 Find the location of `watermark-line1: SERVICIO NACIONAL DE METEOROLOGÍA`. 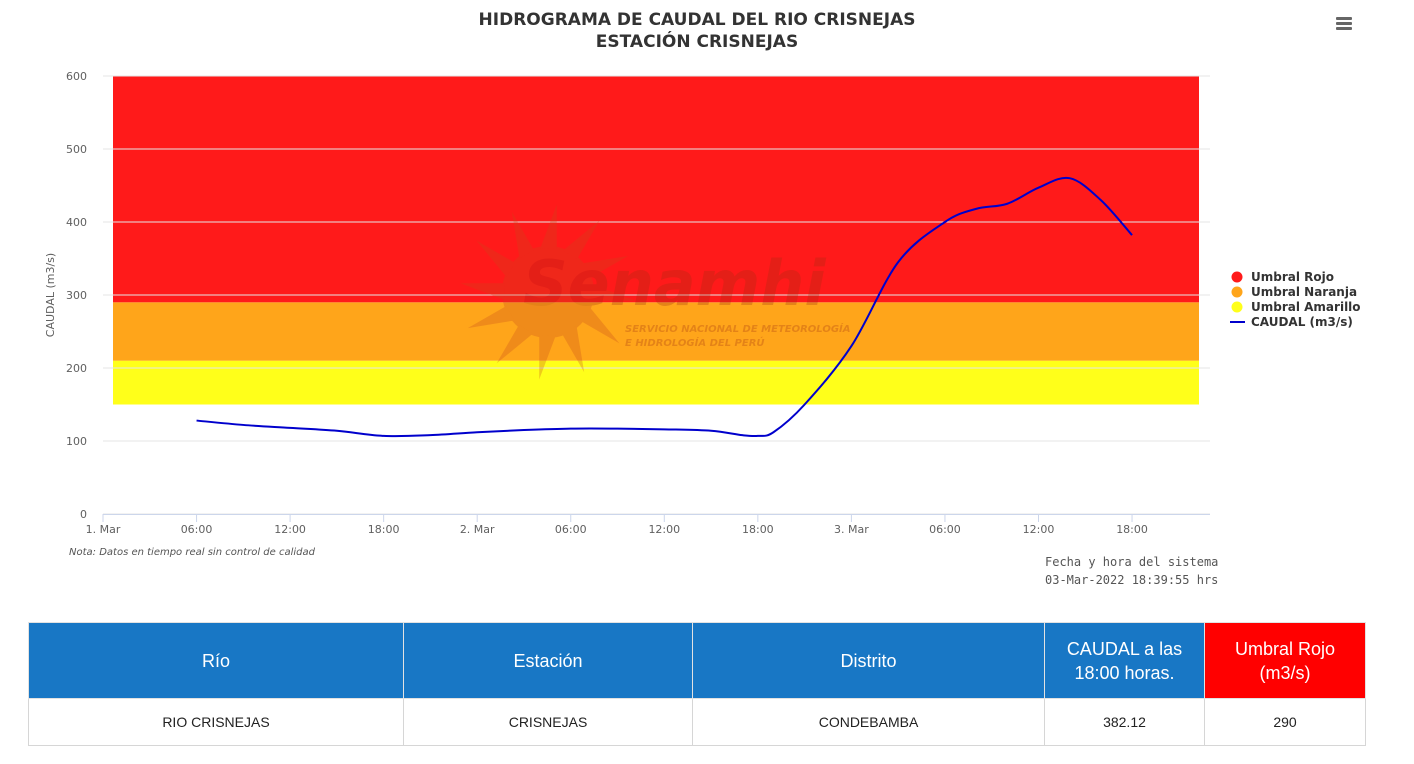

watermark-line1: SERVICIO NACIONAL DE METEOROLOGÍA is located at coordinates (738, 328).